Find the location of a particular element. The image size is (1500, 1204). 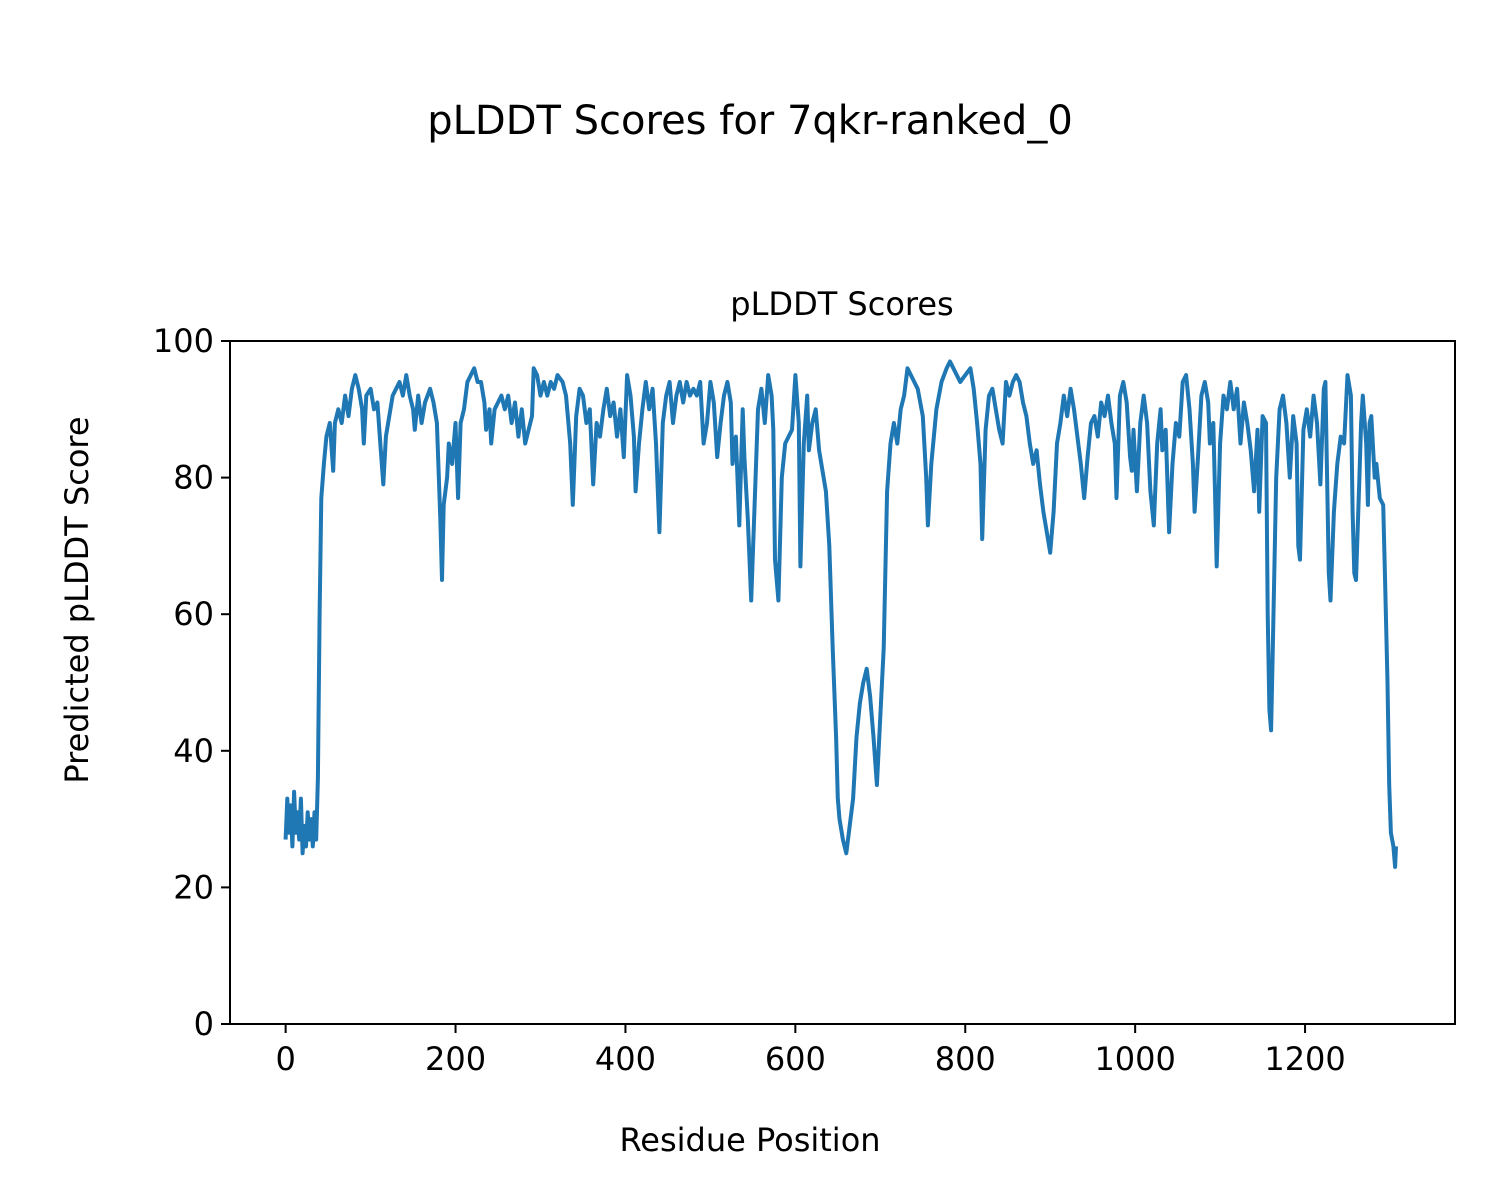

x-tick-label: 400 is located at coordinates (625, 1059).